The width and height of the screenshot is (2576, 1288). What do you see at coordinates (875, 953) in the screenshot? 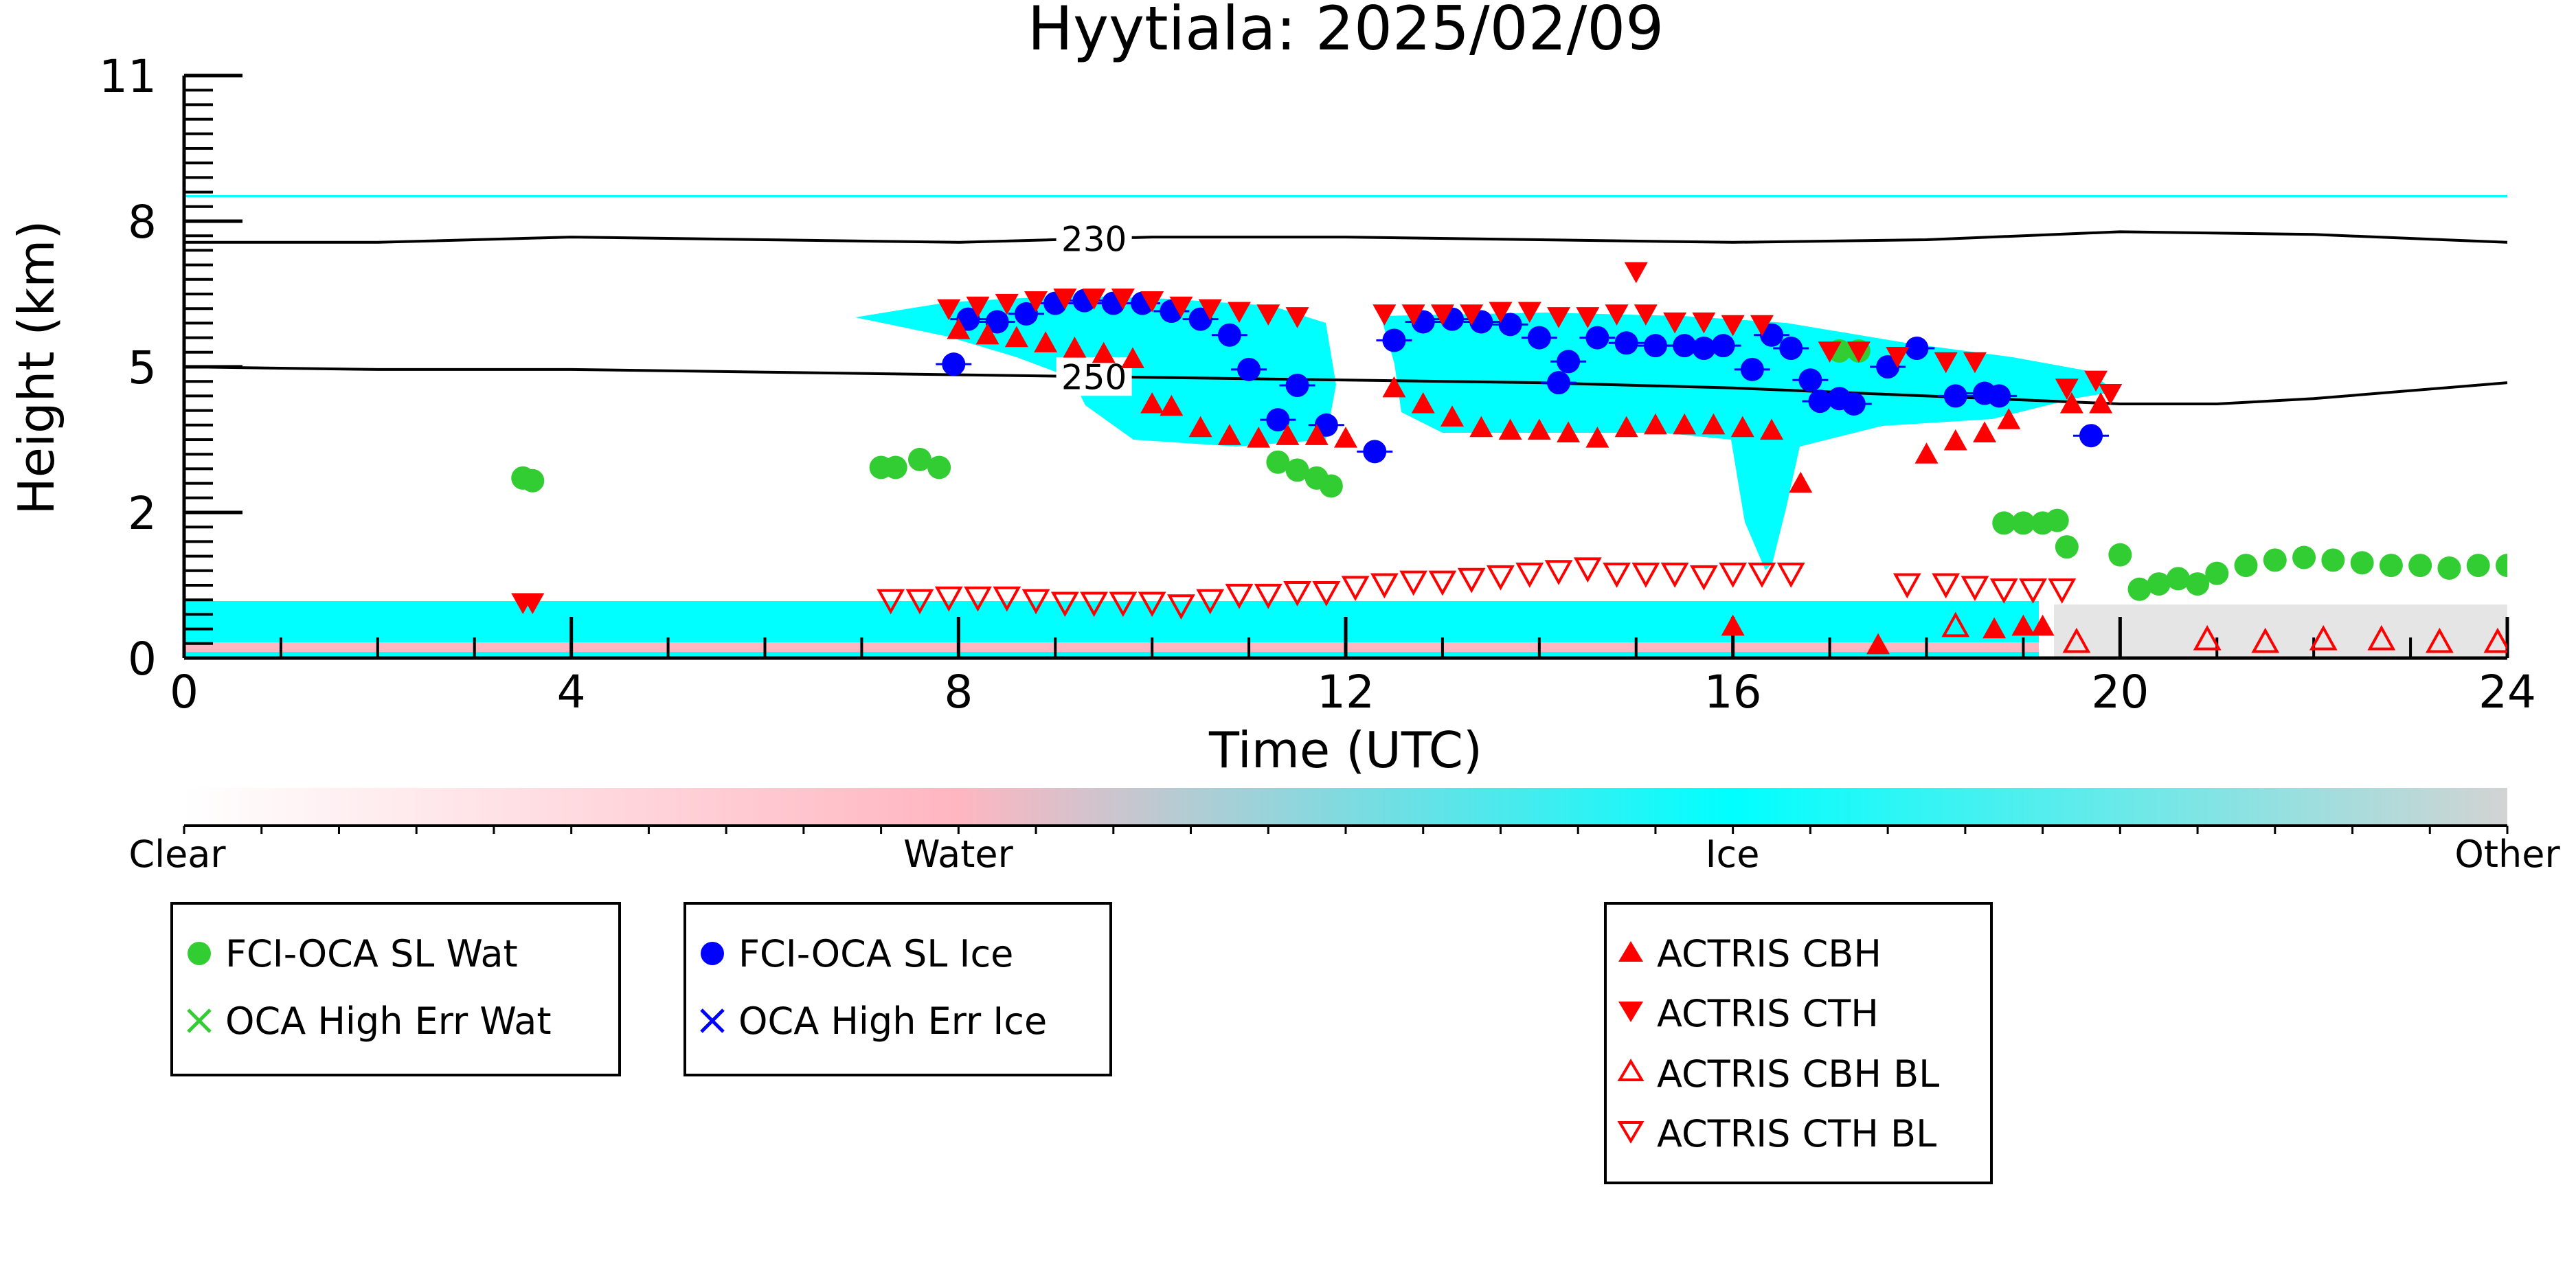
I see `legend-ice-label-1: FCI-OCA SL Ice` at bounding box center [875, 953].